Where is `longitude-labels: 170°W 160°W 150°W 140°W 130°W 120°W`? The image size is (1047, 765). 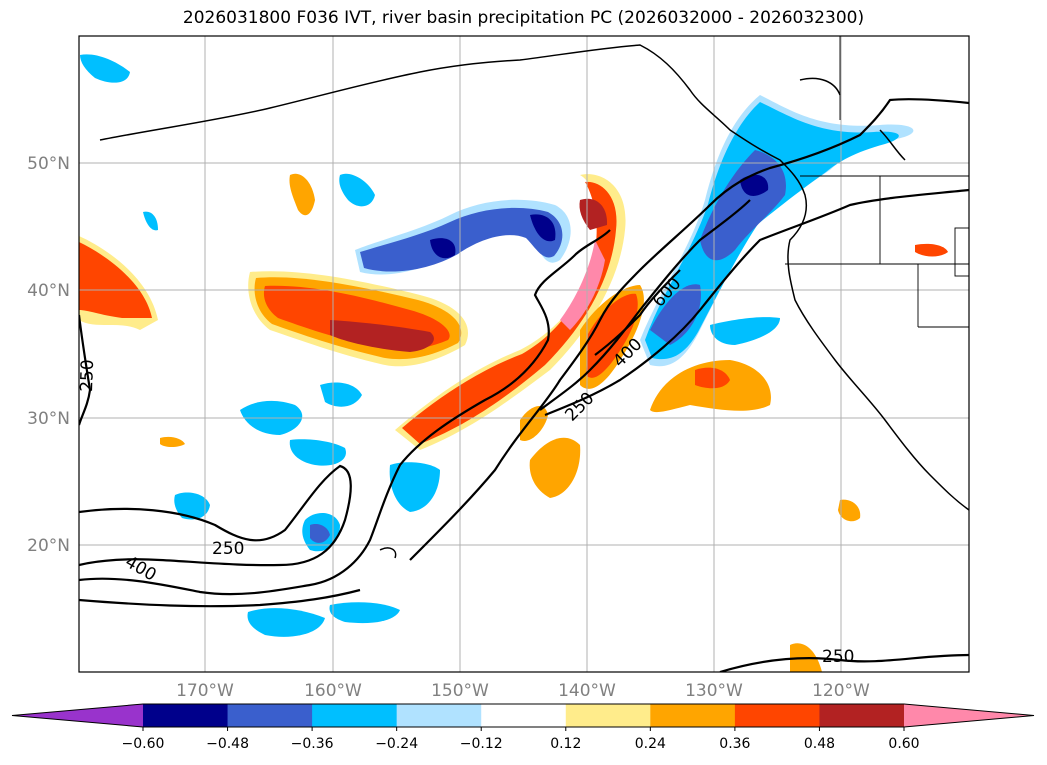 longitude-labels: 170°W 160°W 150°W 140°W 130°W 120°W is located at coordinates (523, 691).